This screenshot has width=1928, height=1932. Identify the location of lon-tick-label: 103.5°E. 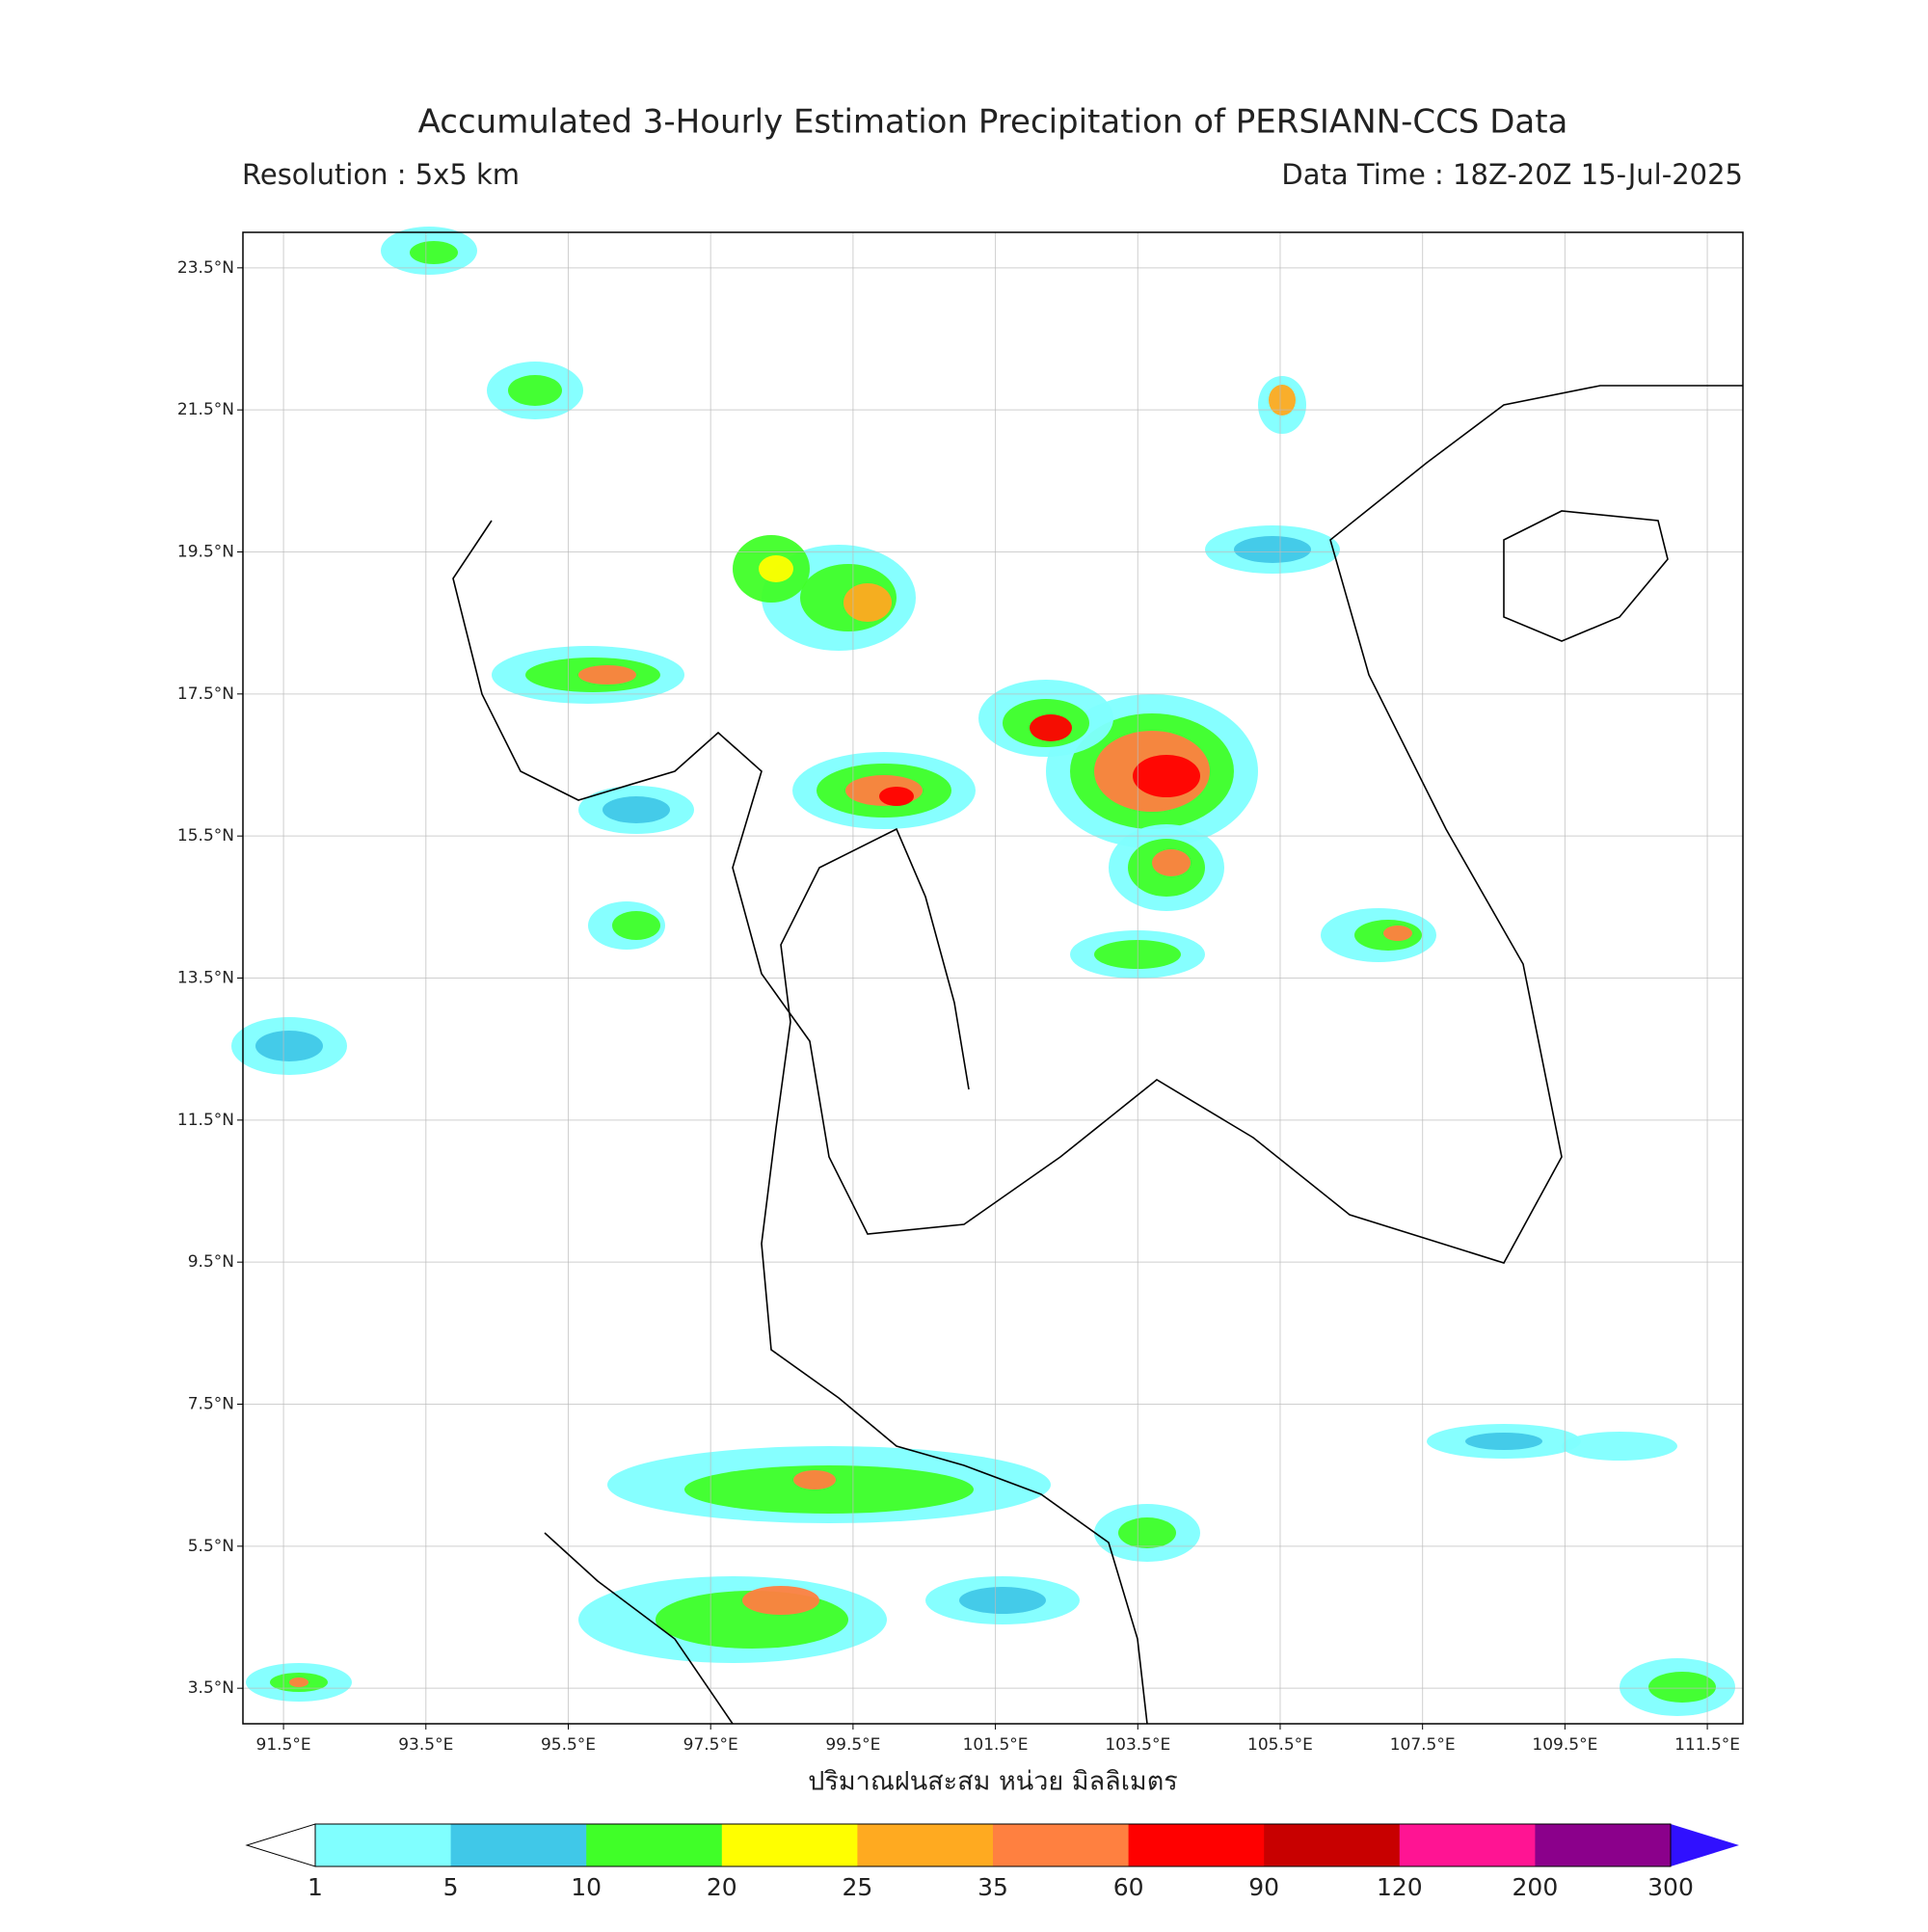
(1137, 1745).